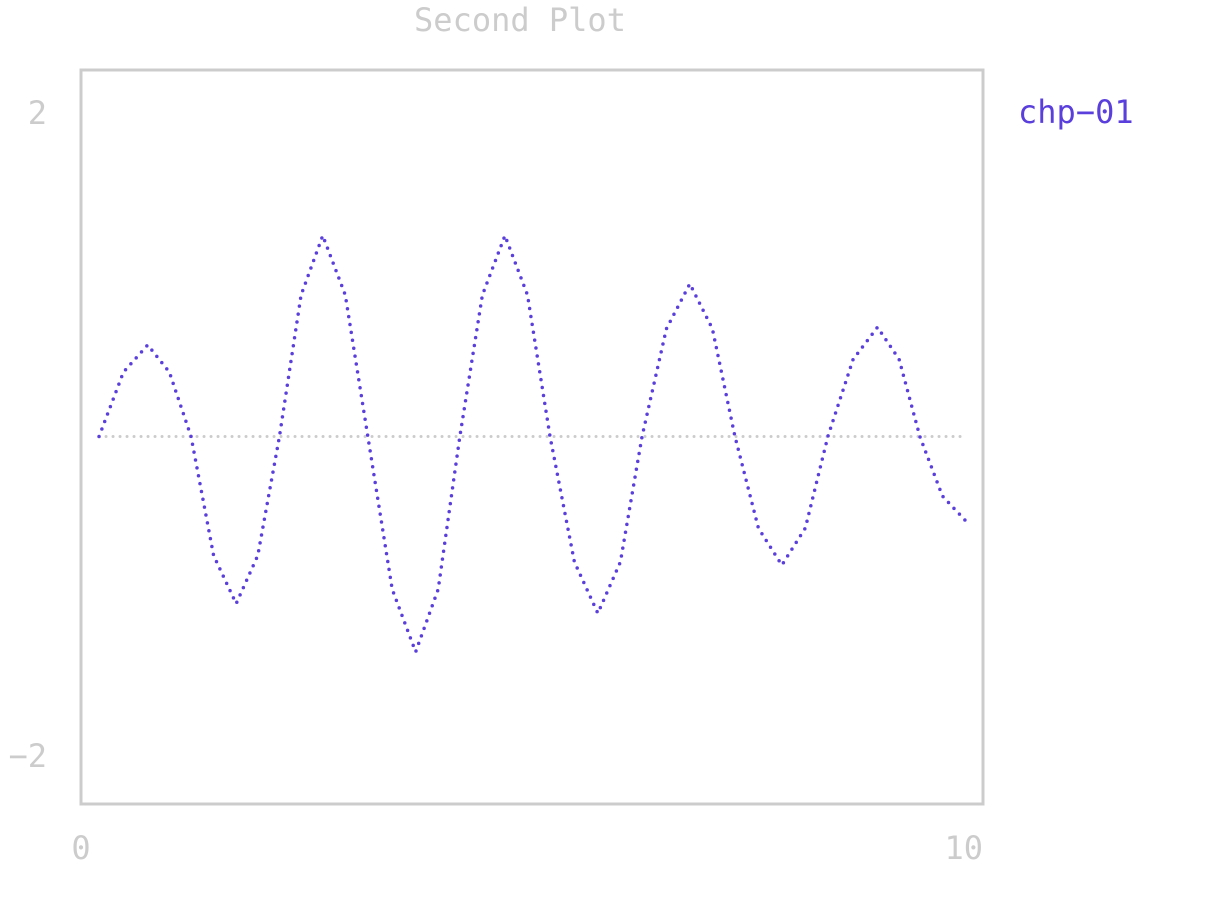  I want to click on y-tick-label: −2, so click(27, 756).